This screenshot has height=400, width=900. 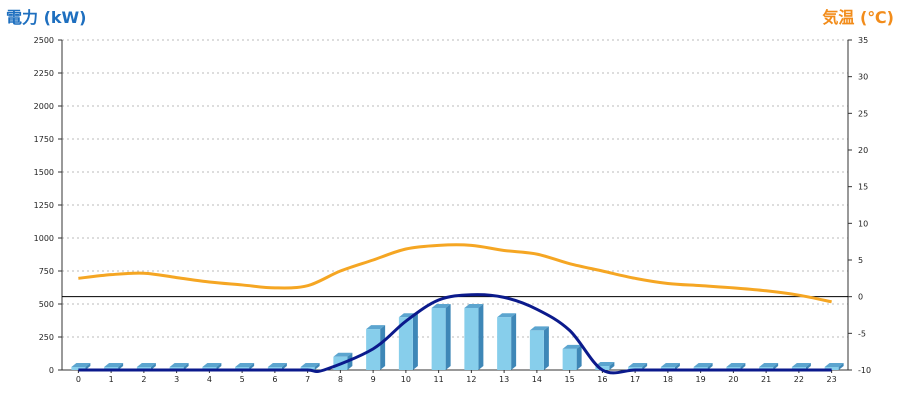 What do you see at coordinates (44, 205) in the screenshot?
I see `left-tick-label: 1250` at bounding box center [44, 205].